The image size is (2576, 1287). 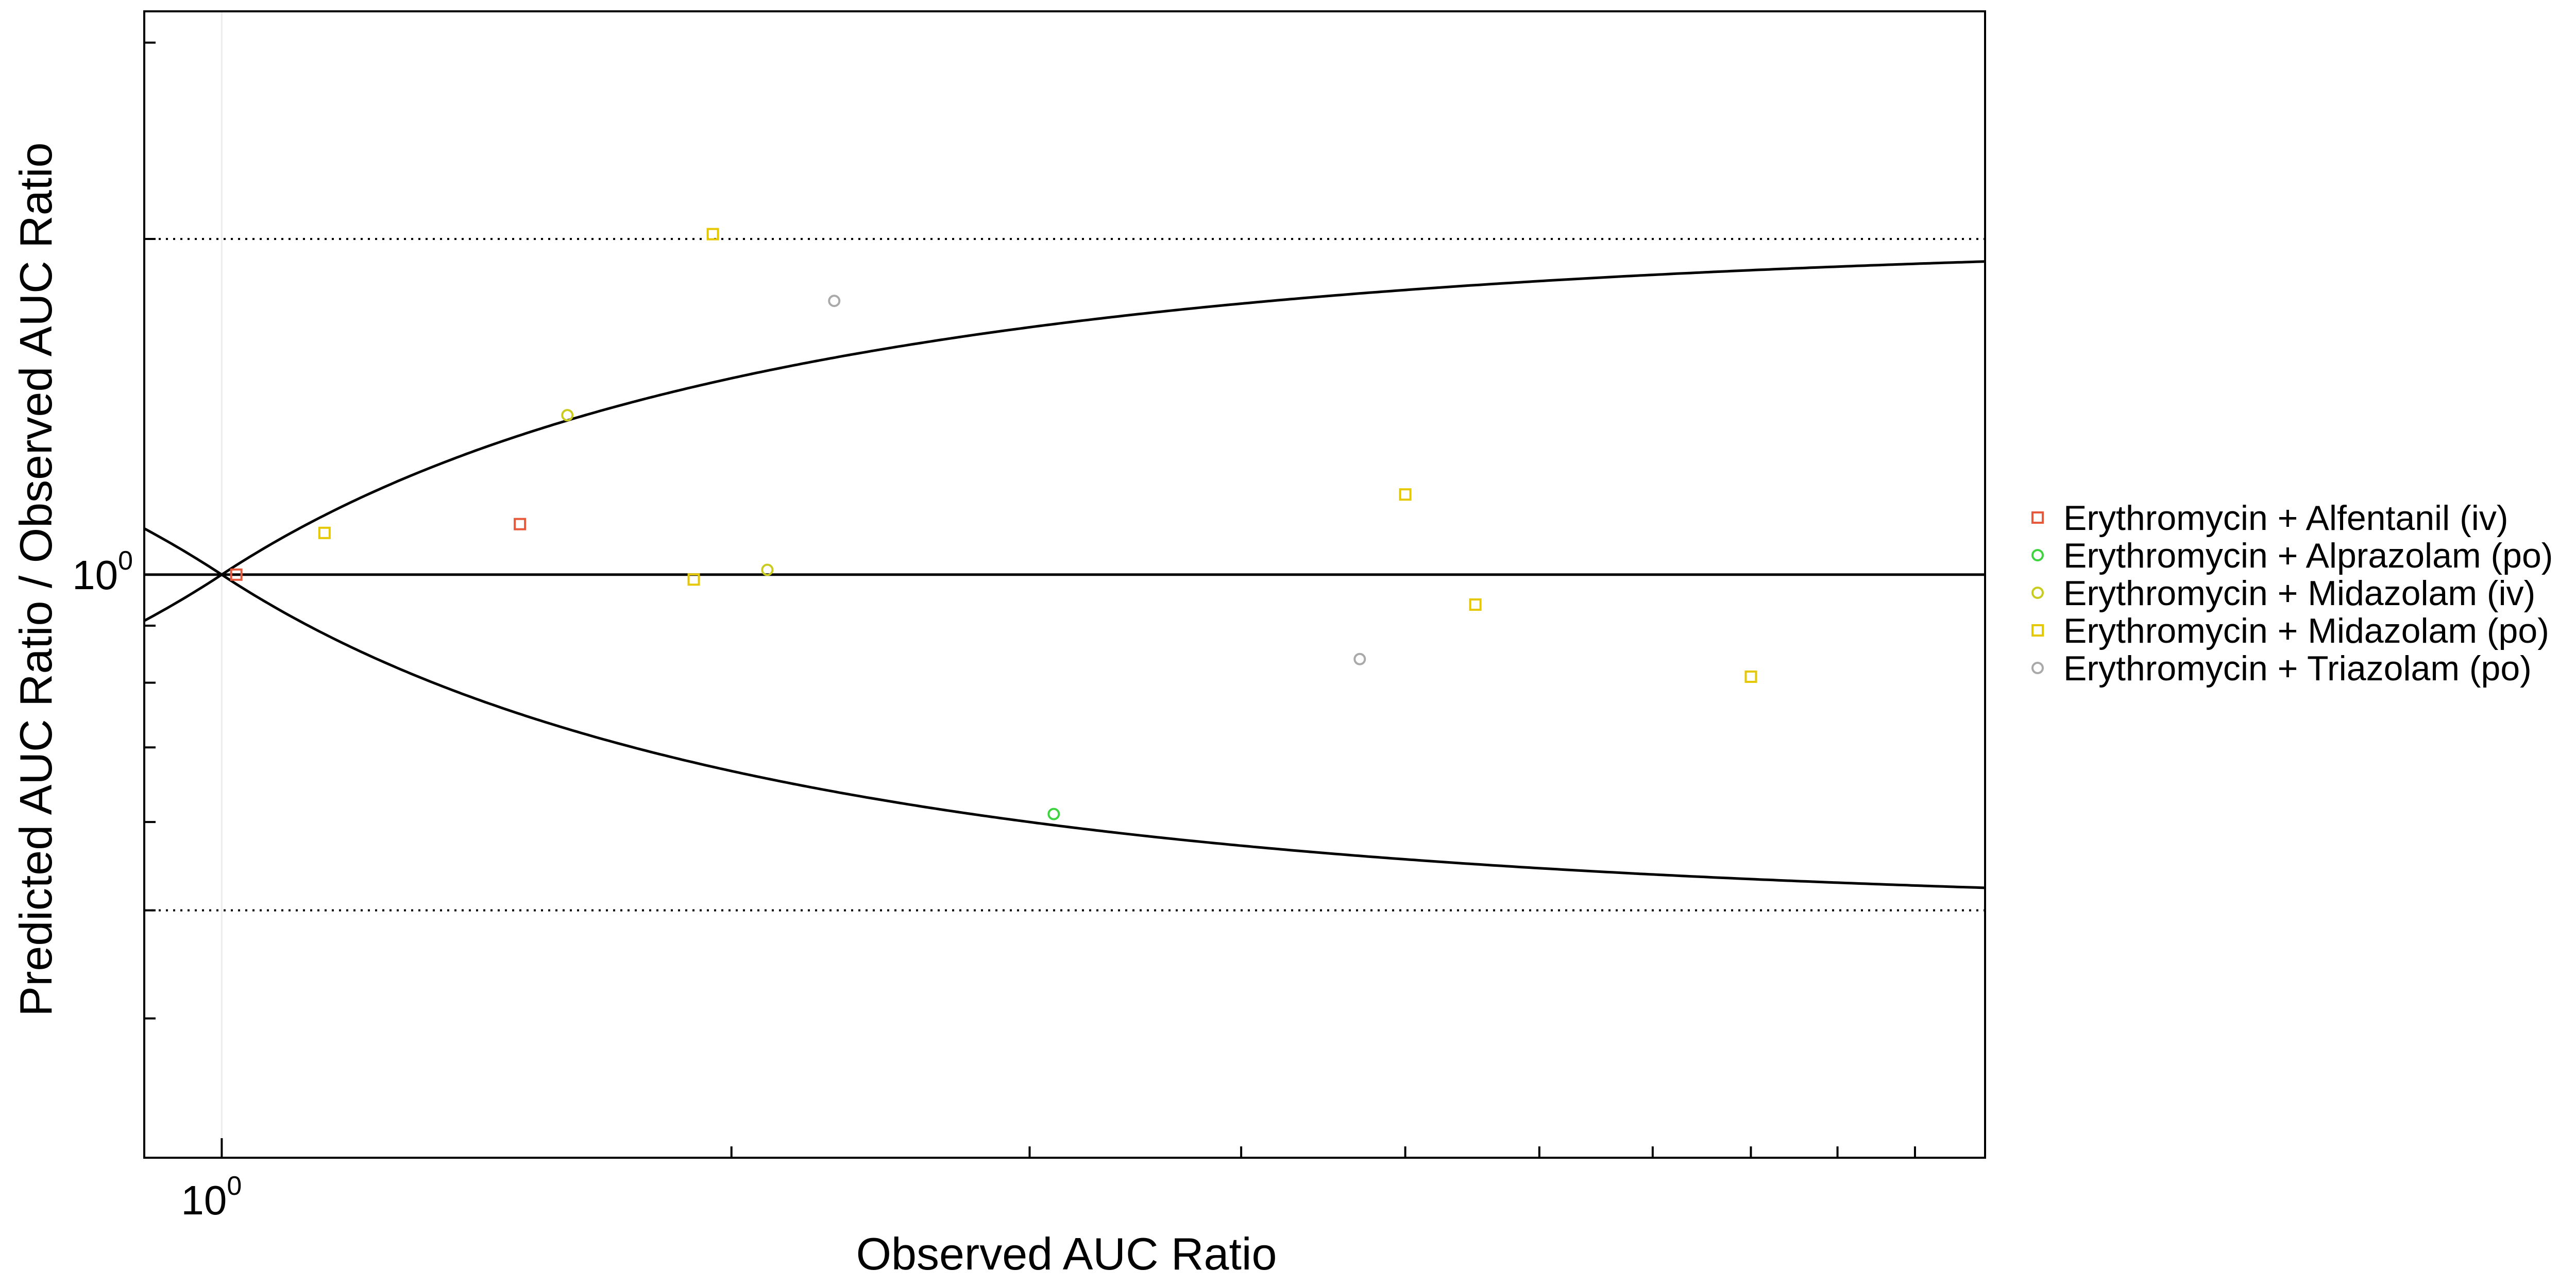 What do you see at coordinates (2286, 518) in the screenshot?
I see `legend-label-0: Erythromycin + Alfentanil (iv)` at bounding box center [2286, 518].